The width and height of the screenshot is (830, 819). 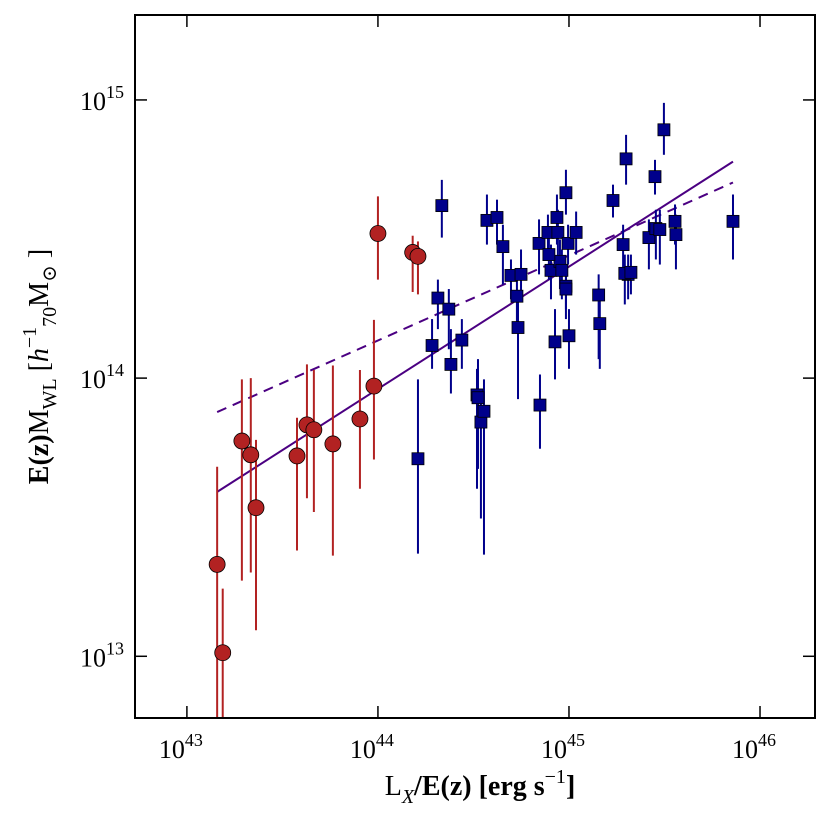 I want to click on y-tick-label: 1014, so click(x=102, y=377).